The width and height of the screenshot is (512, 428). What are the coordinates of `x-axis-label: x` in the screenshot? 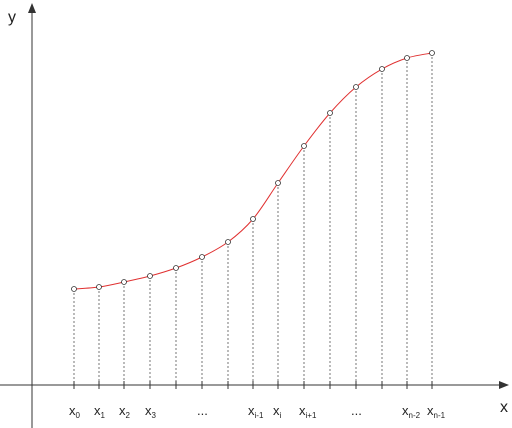 It's located at (504, 407).